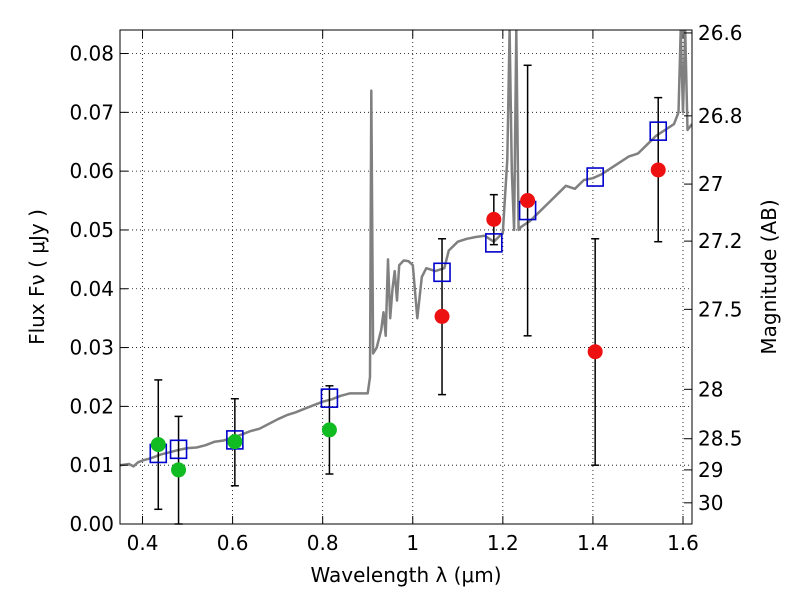 The width and height of the screenshot is (800, 600). I want to click on right-y-tick-label: 27, so click(710, 184).